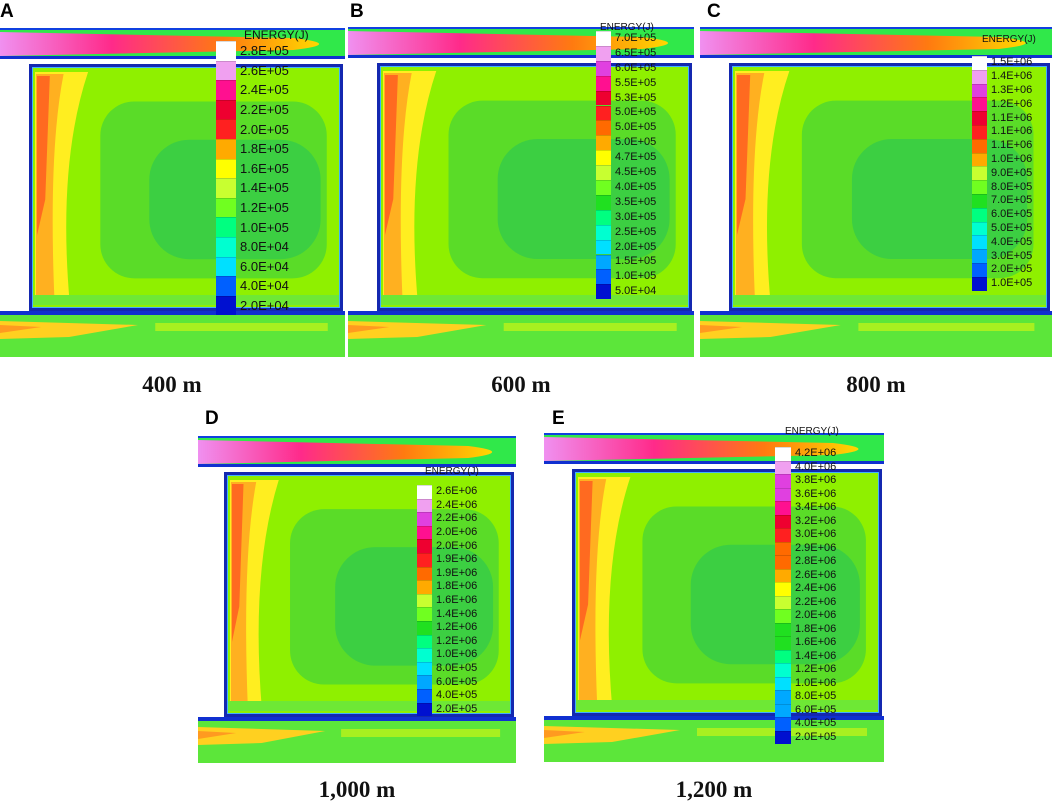  I want to click on legend-row: 2.2E+06, so click(447, 519).